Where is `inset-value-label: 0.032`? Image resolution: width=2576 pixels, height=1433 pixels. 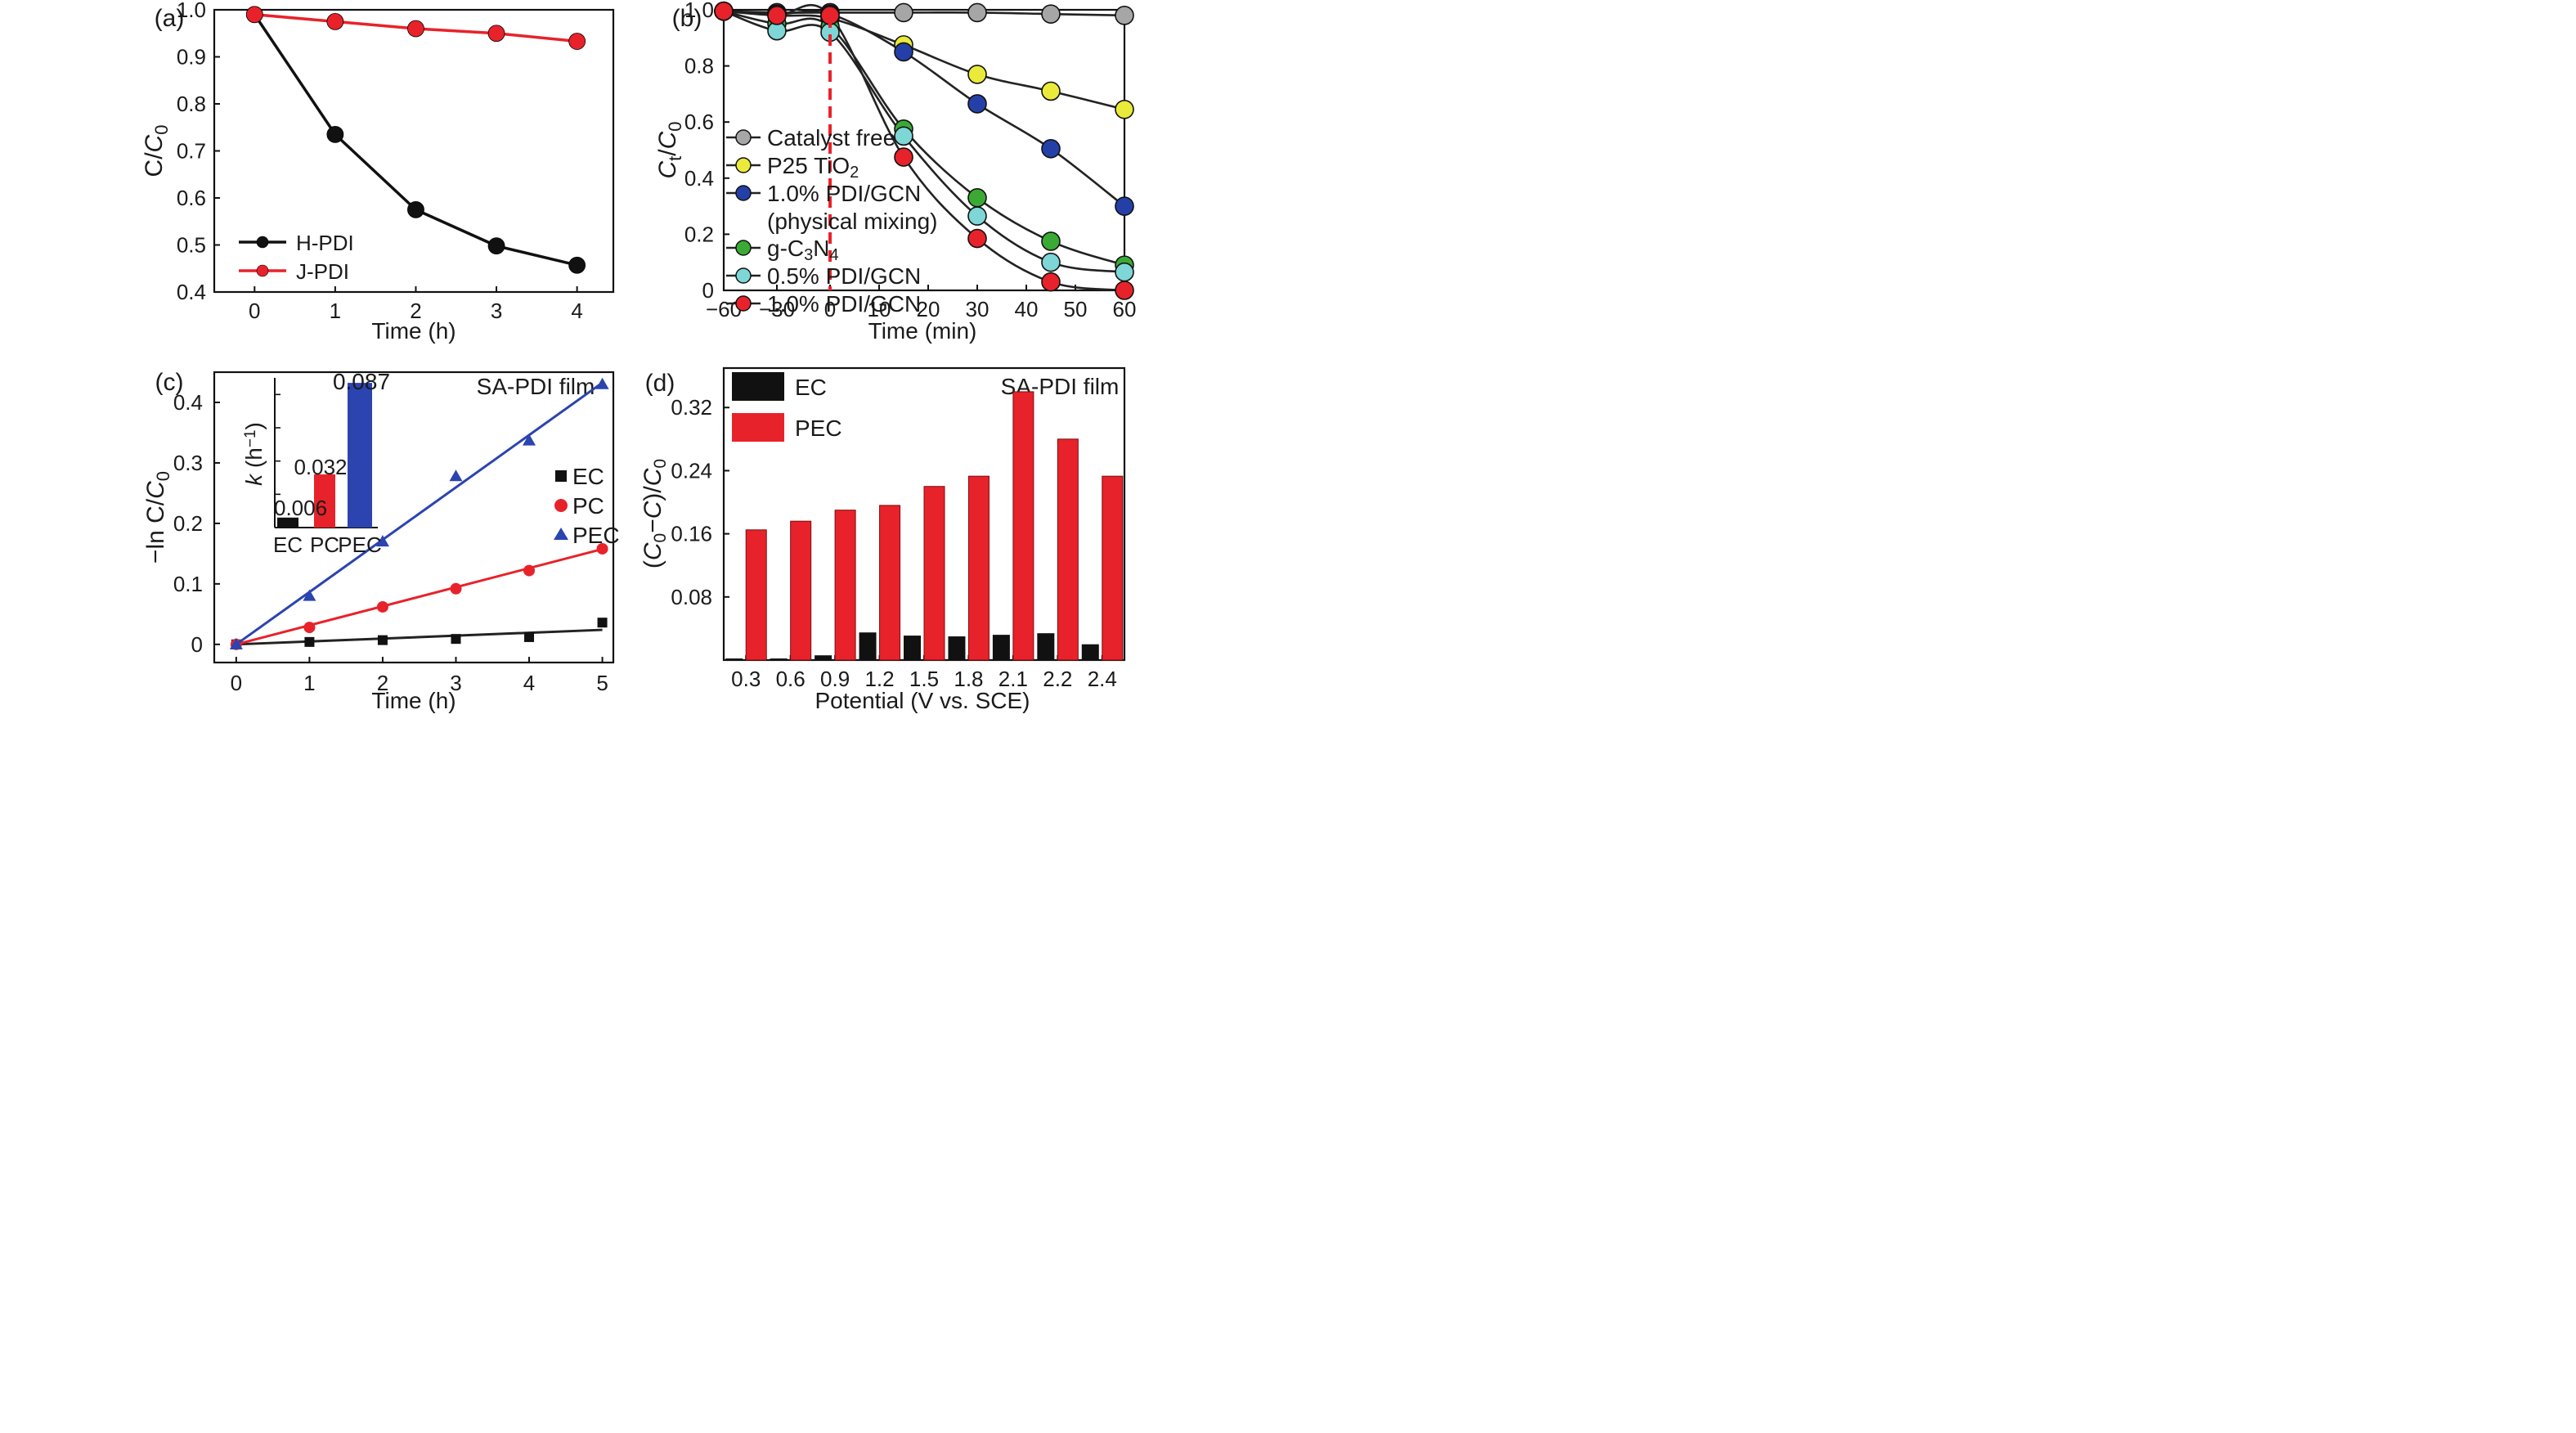 inset-value-label: 0.032 is located at coordinates (320, 467).